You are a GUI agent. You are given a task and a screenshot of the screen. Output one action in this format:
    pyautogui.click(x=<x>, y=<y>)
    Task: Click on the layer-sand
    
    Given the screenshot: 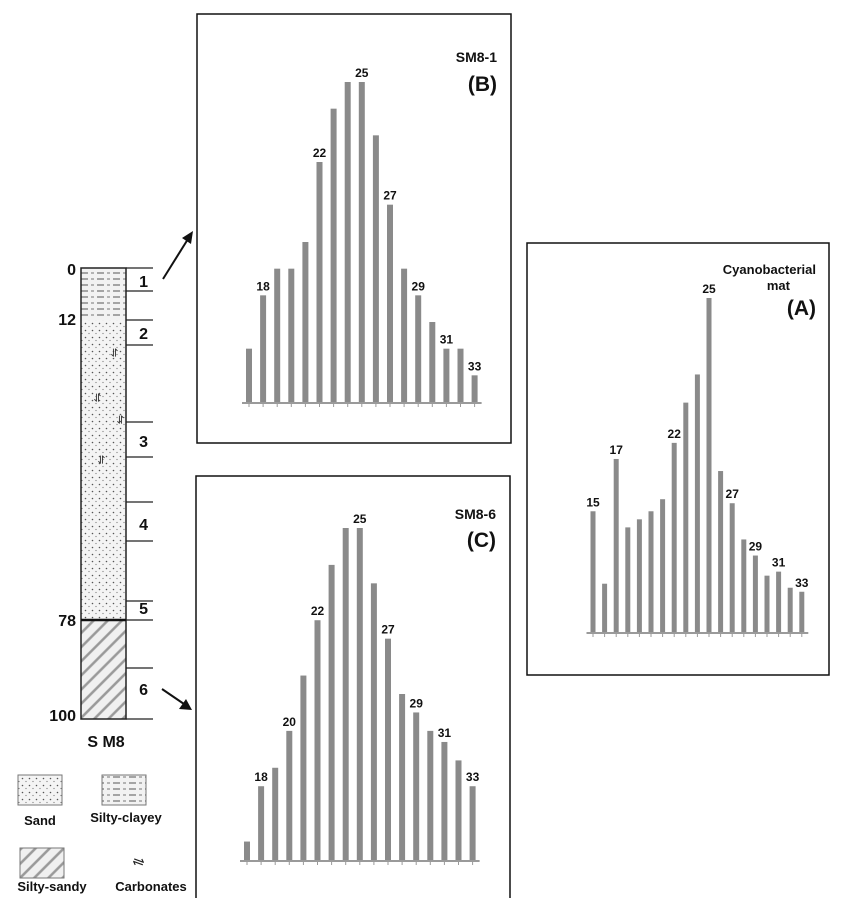 What is the action you would take?
    pyautogui.click(x=103, y=470)
    